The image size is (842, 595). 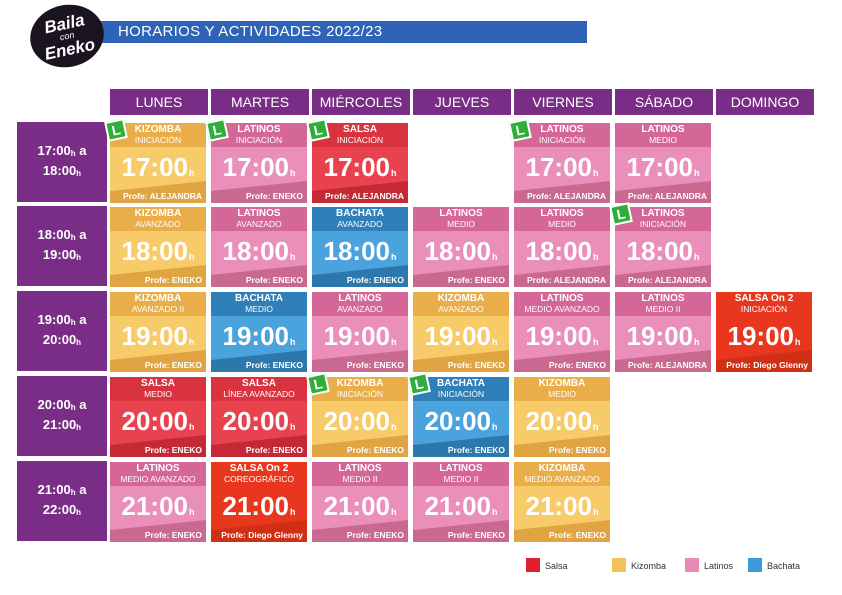 I want to click on time-slot-end: 22:00h, so click(x=62, y=509).